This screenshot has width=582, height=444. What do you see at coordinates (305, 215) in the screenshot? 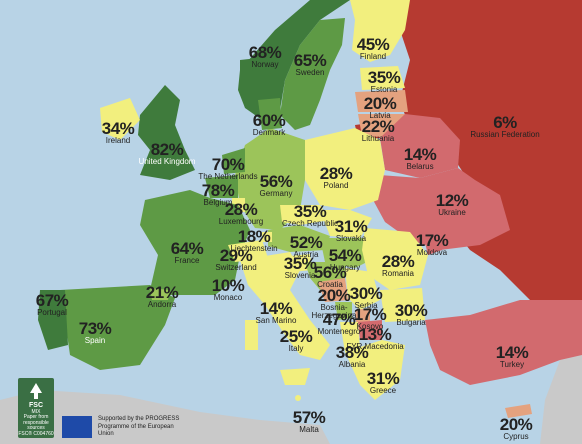
I see `region-czech` at bounding box center [305, 215].